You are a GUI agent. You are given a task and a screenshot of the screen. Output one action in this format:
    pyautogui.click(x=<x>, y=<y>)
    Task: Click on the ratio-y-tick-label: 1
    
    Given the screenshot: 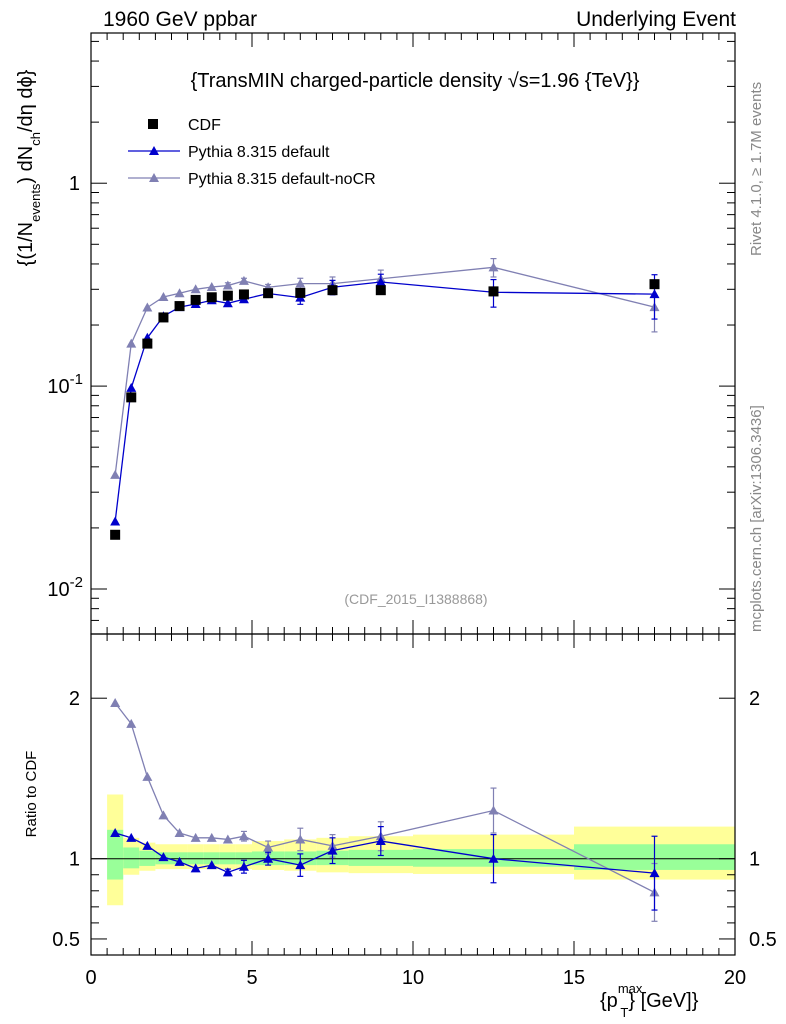 What is the action you would take?
    pyautogui.click(x=74, y=860)
    